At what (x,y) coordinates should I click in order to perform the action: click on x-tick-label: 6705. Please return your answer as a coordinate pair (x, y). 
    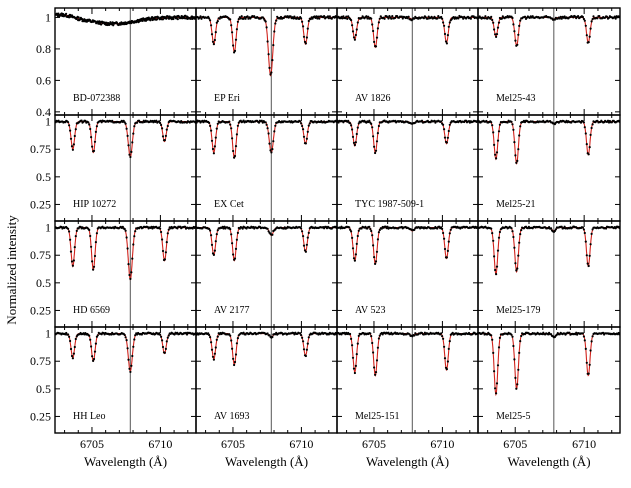
    Looking at the image, I should click on (92, 444).